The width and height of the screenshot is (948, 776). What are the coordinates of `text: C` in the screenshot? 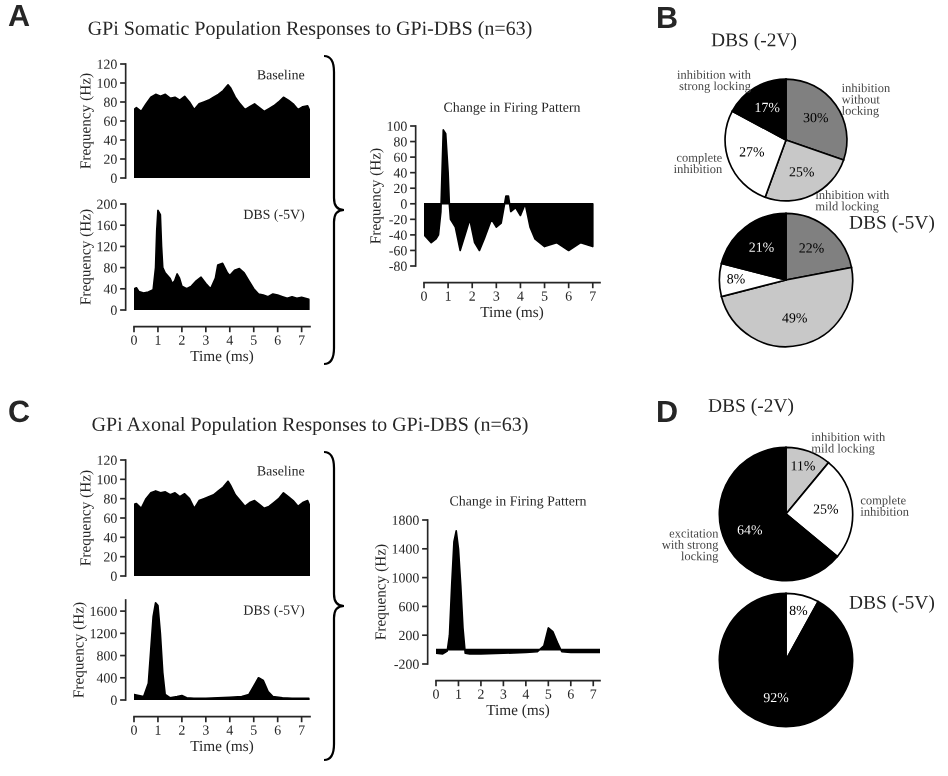 It's located at (19, 411).